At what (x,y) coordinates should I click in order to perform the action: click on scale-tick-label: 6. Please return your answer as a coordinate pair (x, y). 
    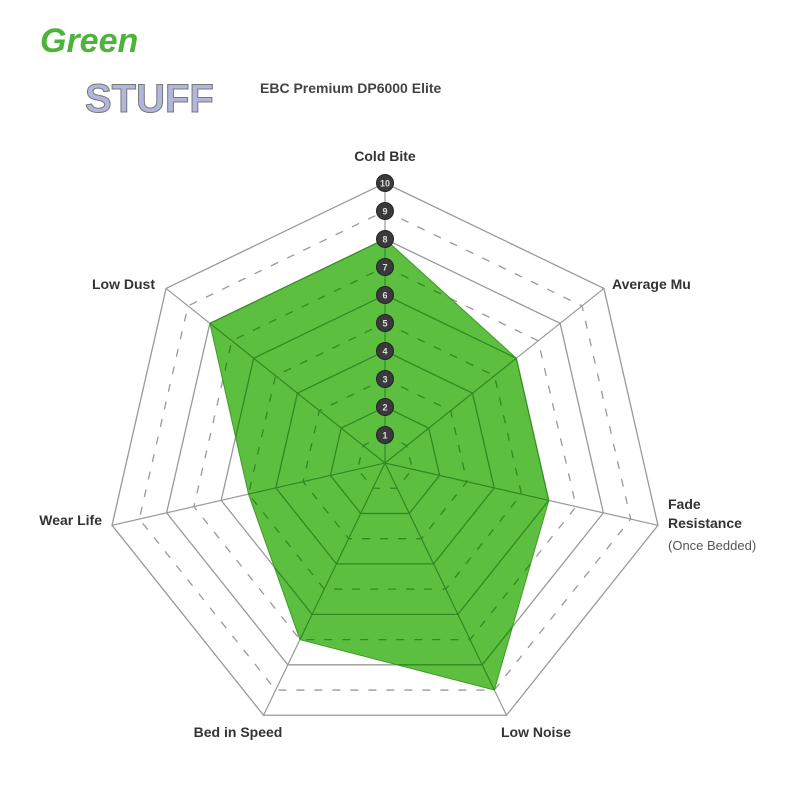
    Looking at the image, I should click on (384, 296).